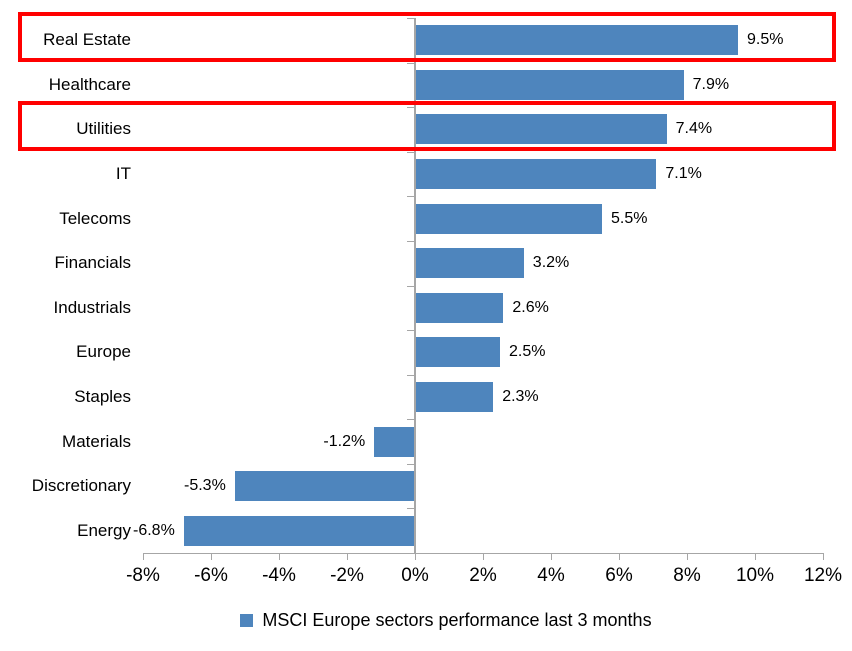  What do you see at coordinates (527, 352) in the screenshot?
I see `value-label-europe: 2.5%` at bounding box center [527, 352].